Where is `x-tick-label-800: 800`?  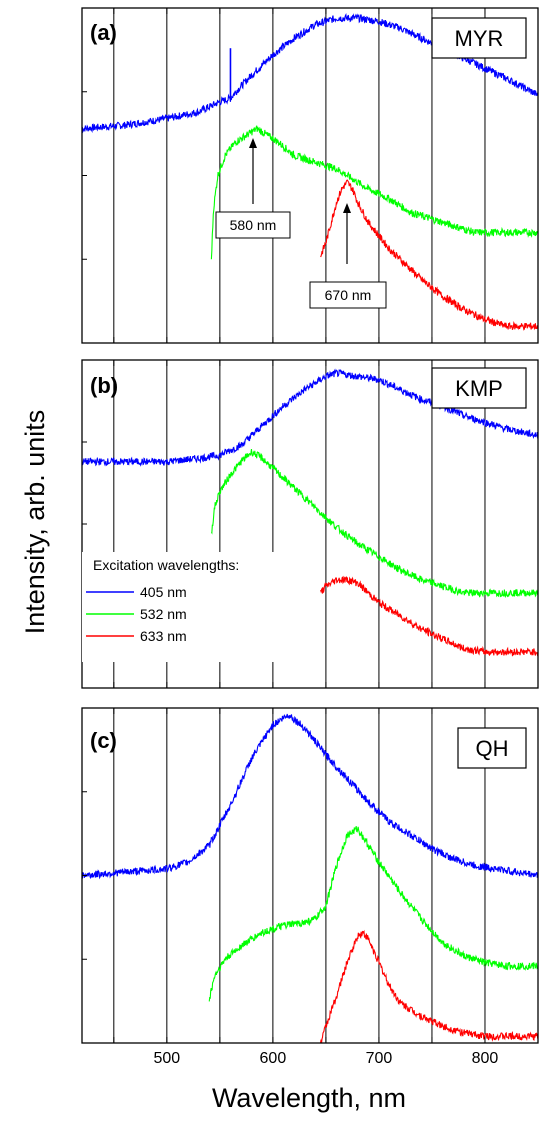
x-tick-label-800: 800 is located at coordinates (485, 1058).